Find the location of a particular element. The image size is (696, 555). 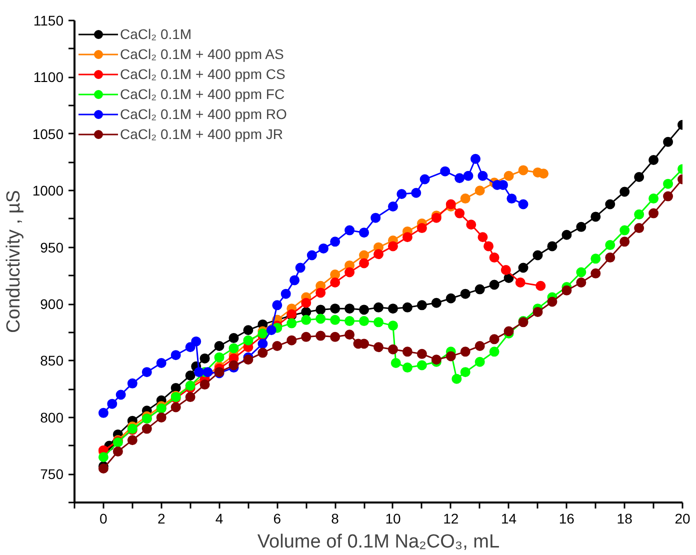

y-tick-label: 1100 is located at coordinates (48, 77).